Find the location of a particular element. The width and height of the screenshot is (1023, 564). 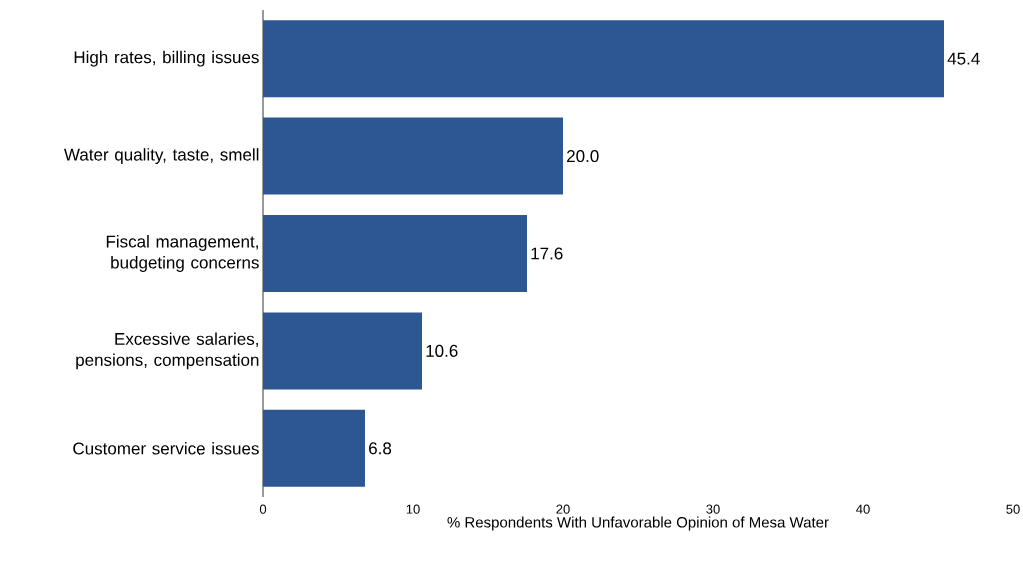

y-tick-label: Customer service issues is located at coordinates (166, 448).